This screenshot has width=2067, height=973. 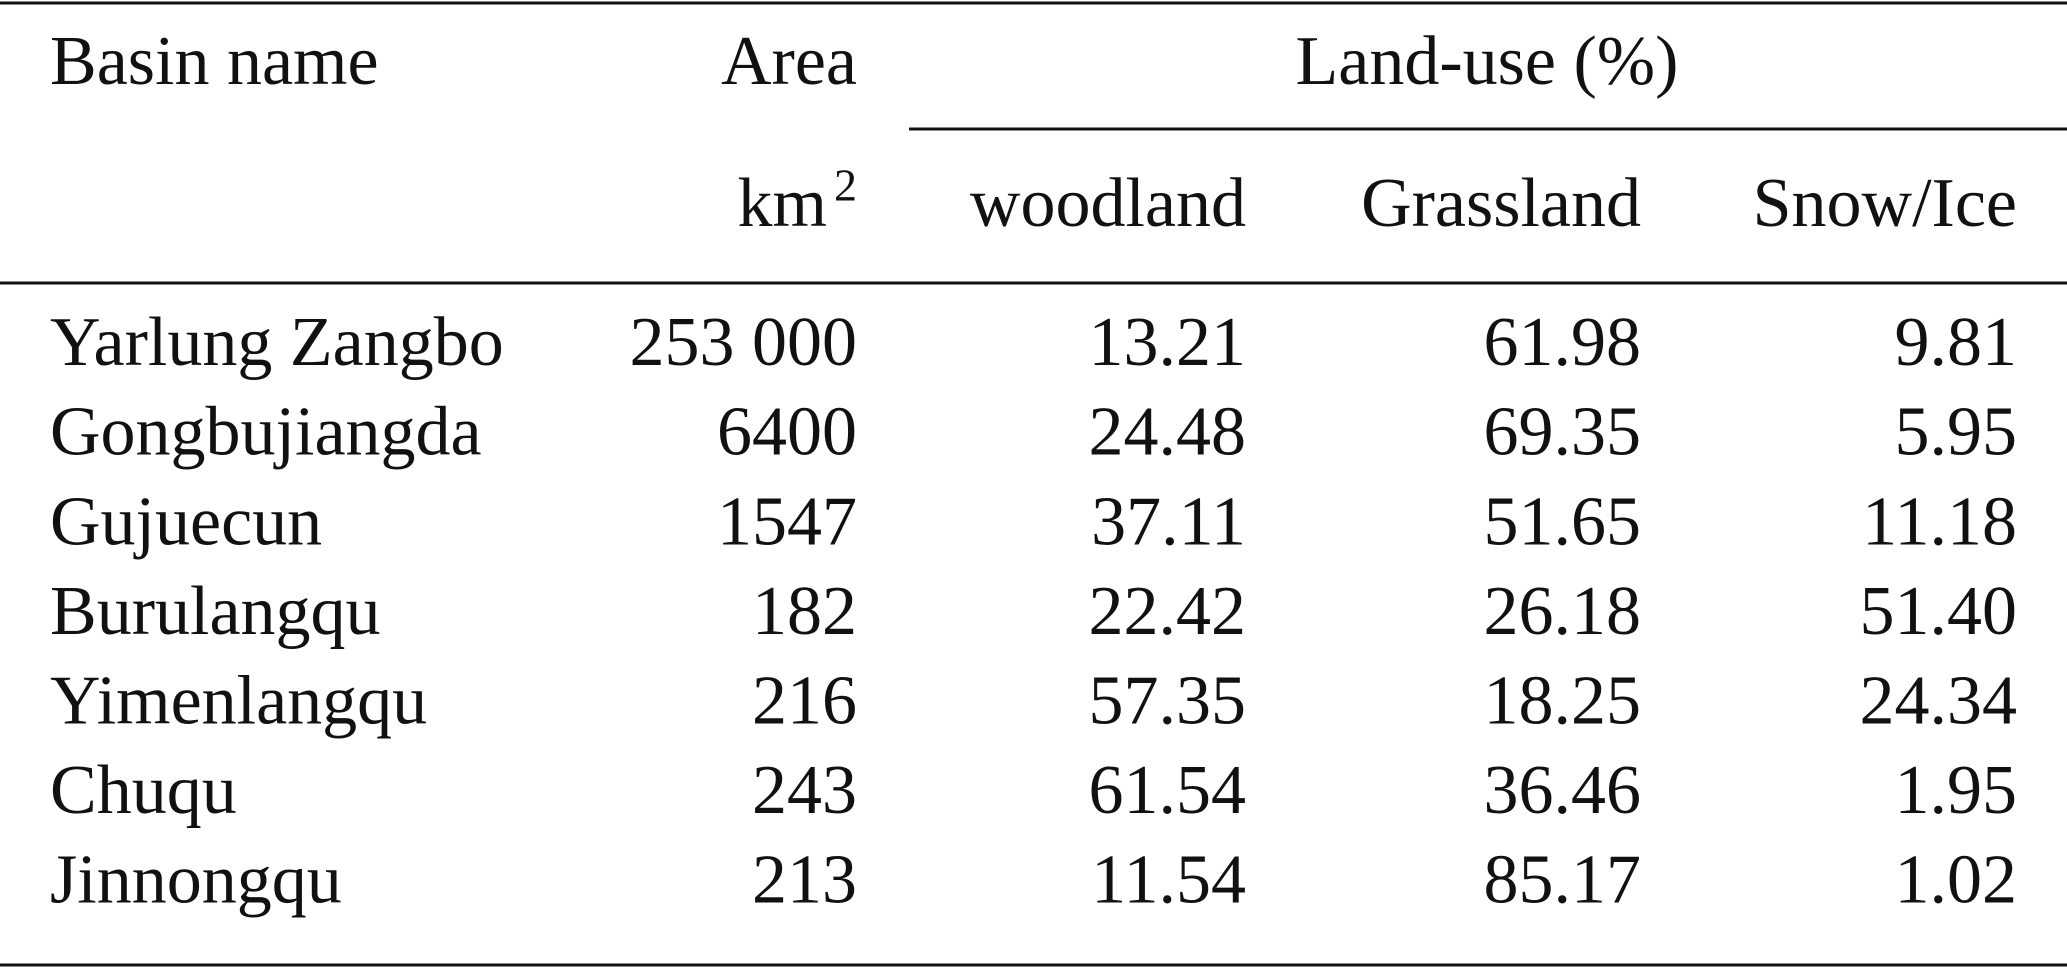 I want to click on table-cell: 1547, so click(x=787, y=521).